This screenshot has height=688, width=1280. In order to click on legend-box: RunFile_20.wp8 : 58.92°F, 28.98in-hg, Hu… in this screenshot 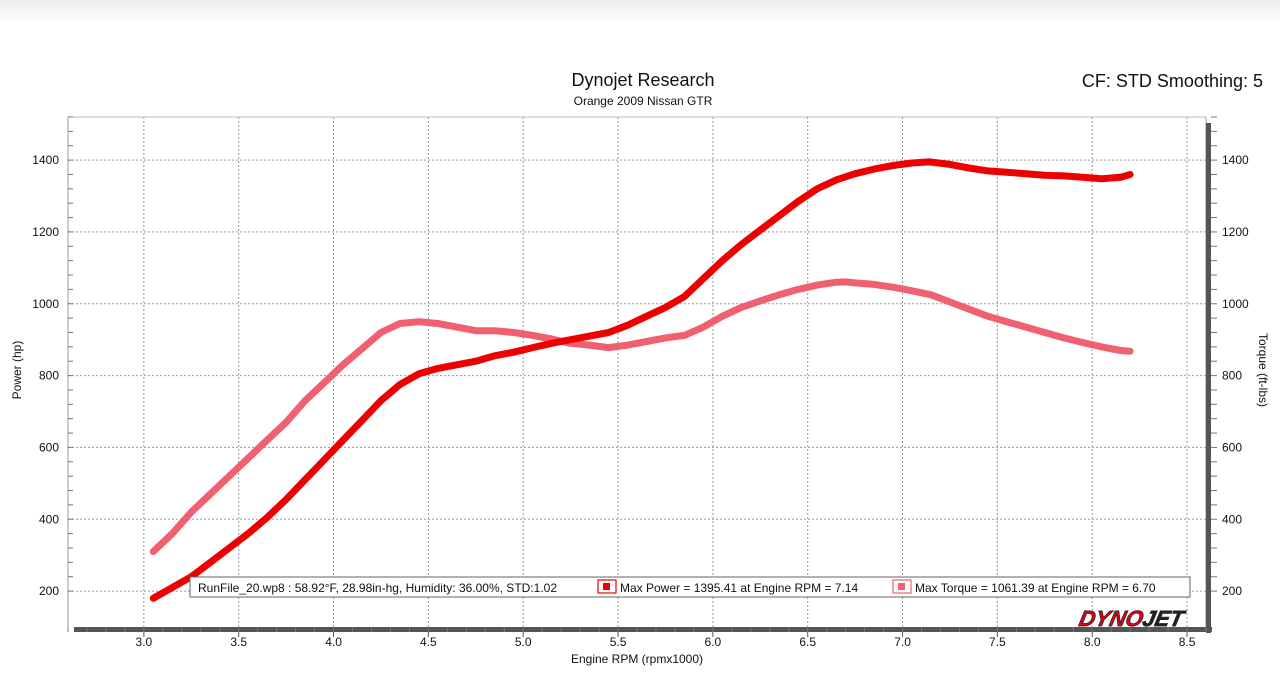, I will do `click(690, 587)`.